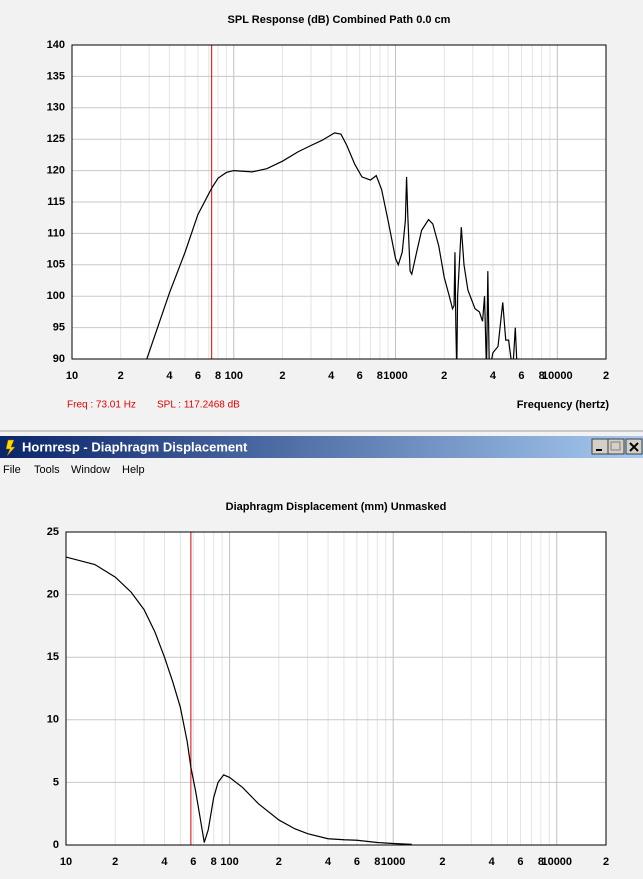 This screenshot has width=643, height=879. Describe the element at coordinates (56, 76) in the screenshot. I see `y-tick-label: 135` at that location.